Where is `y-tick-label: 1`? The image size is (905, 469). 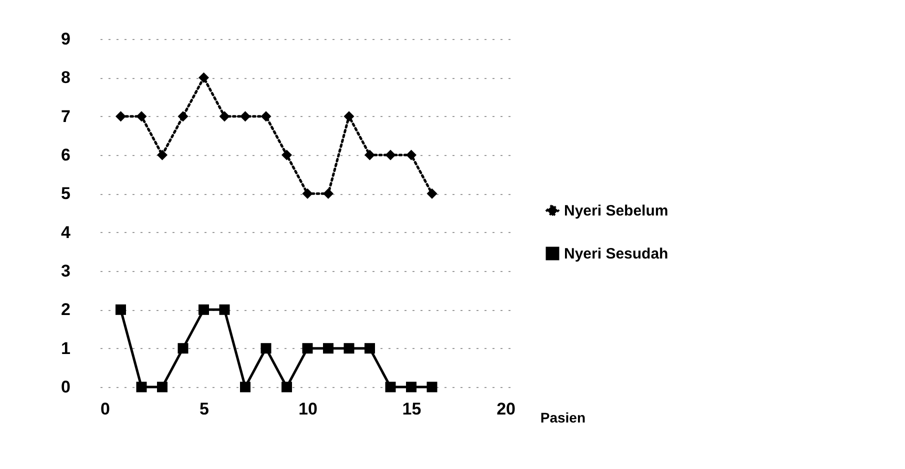 y-tick-label: 1 is located at coordinates (65, 348).